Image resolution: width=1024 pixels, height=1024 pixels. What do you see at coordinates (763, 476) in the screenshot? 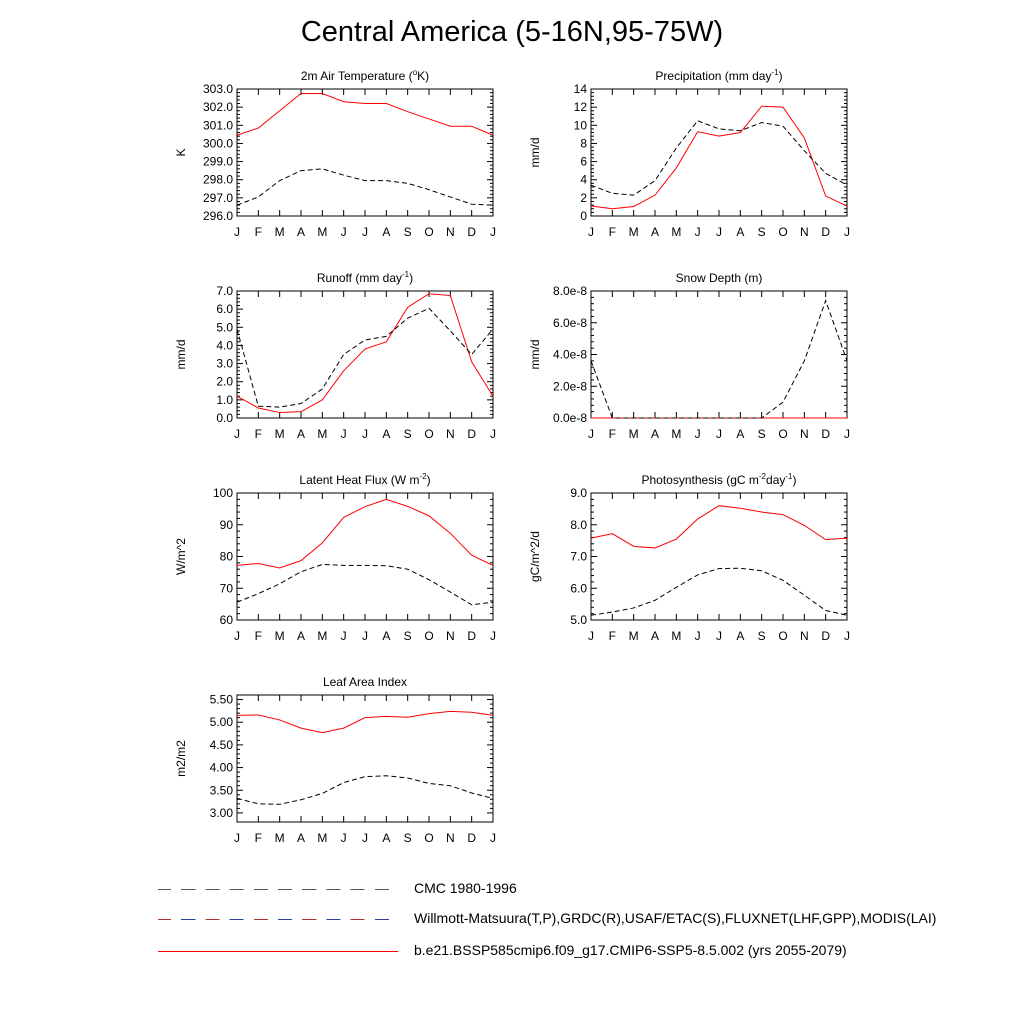
I see `panel-title-superscript: -2` at bounding box center [763, 476].